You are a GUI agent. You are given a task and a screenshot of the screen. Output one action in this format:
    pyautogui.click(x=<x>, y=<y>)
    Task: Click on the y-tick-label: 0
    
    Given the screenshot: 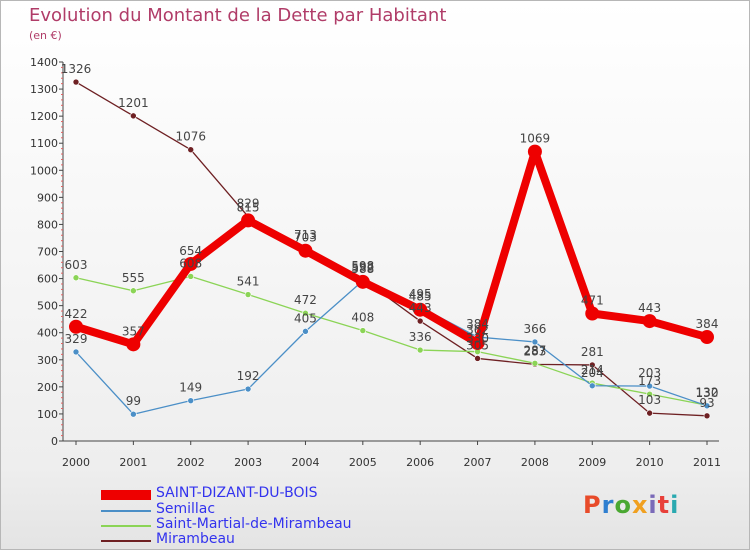 What is the action you would take?
    pyautogui.click(x=54, y=441)
    